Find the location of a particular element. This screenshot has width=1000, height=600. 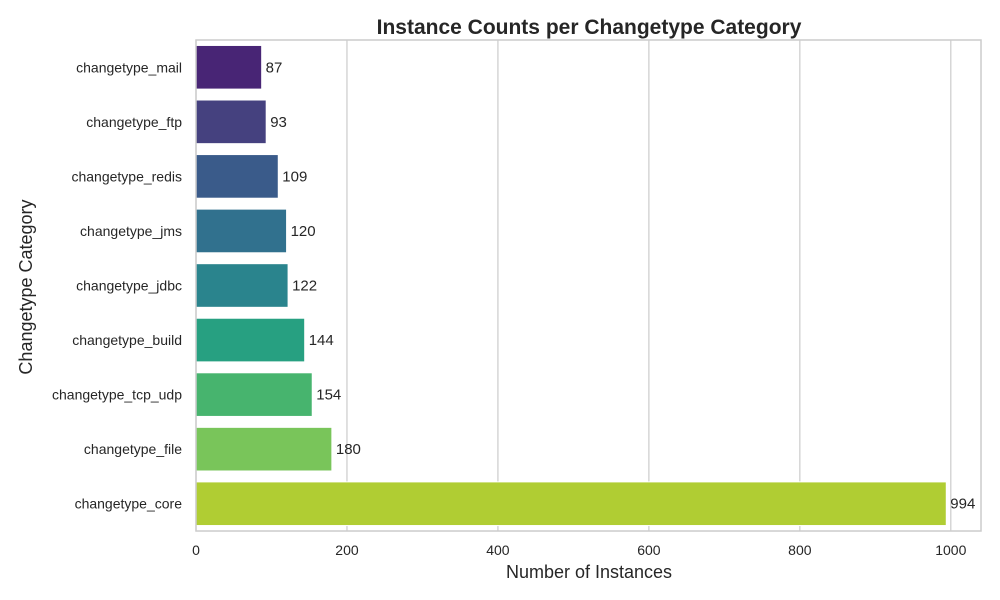

y-tick-label: changetype_core is located at coordinates (129, 504).